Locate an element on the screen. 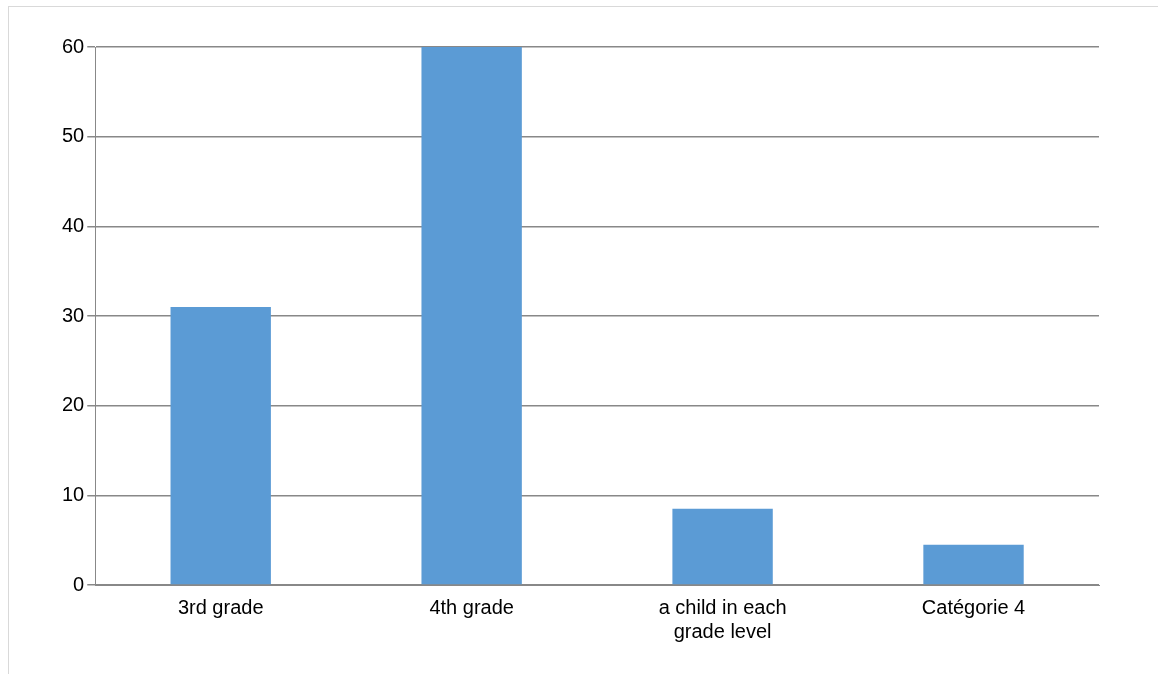  y-tick-label: 40 is located at coordinates (73, 224).